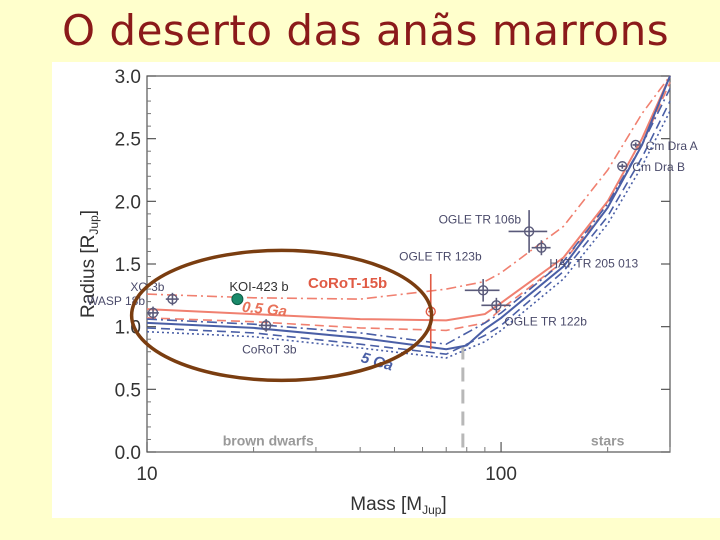  Describe the element at coordinates (398, 505) in the screenshot. I see `x-axis-label: Mass [MJup]` at that location.